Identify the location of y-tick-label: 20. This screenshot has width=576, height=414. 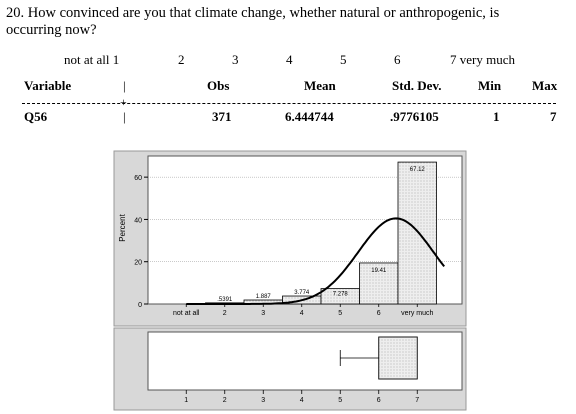
(138, 263).